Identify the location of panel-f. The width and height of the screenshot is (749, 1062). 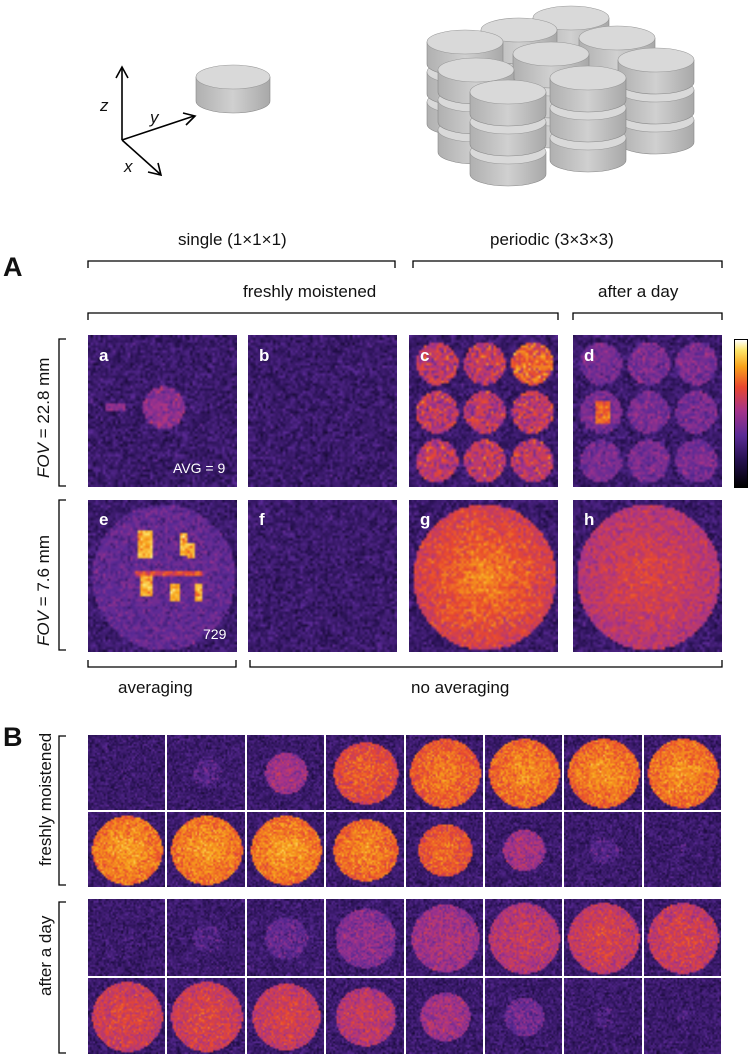
(322, 576).